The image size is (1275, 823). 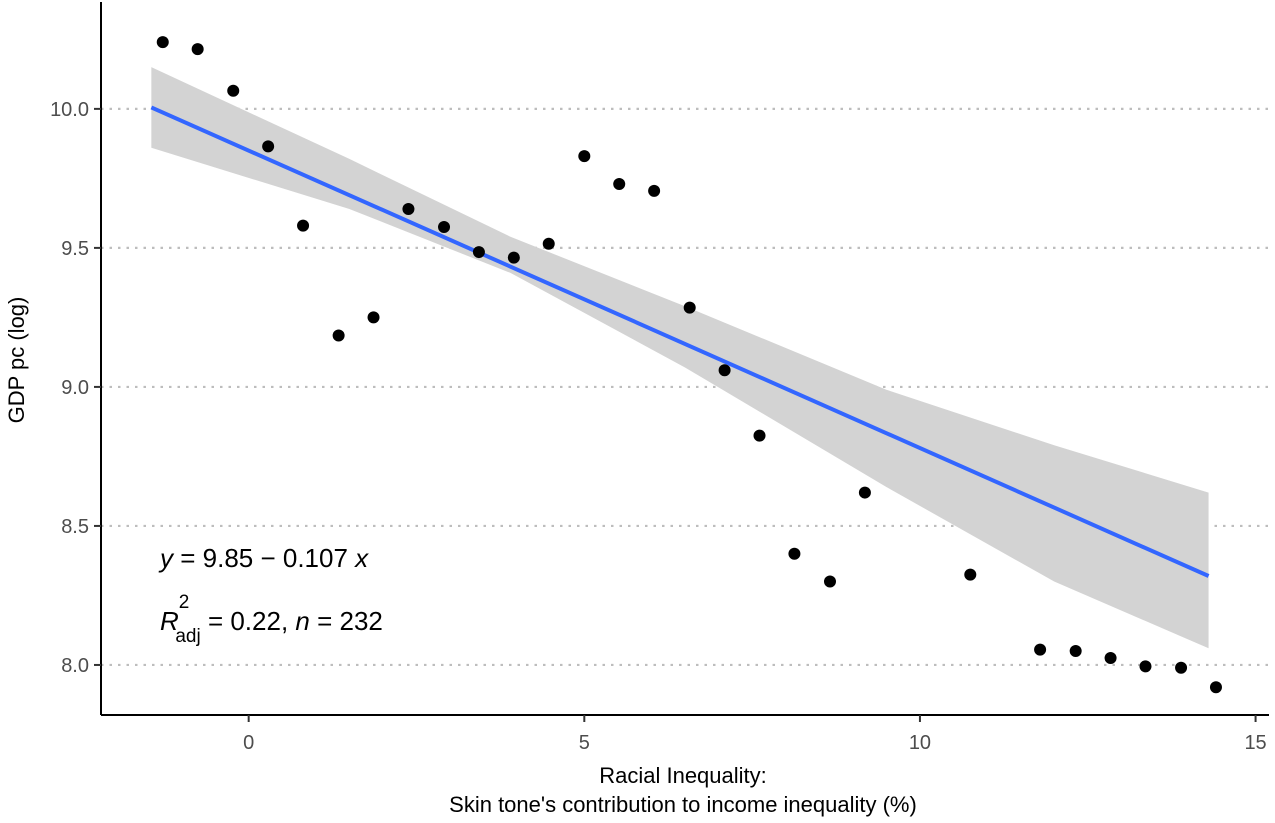 What do you see at coordinates (346, 621) in the screenshot?
I see `stats-tail: = 232` at bounding box center [346, 621].